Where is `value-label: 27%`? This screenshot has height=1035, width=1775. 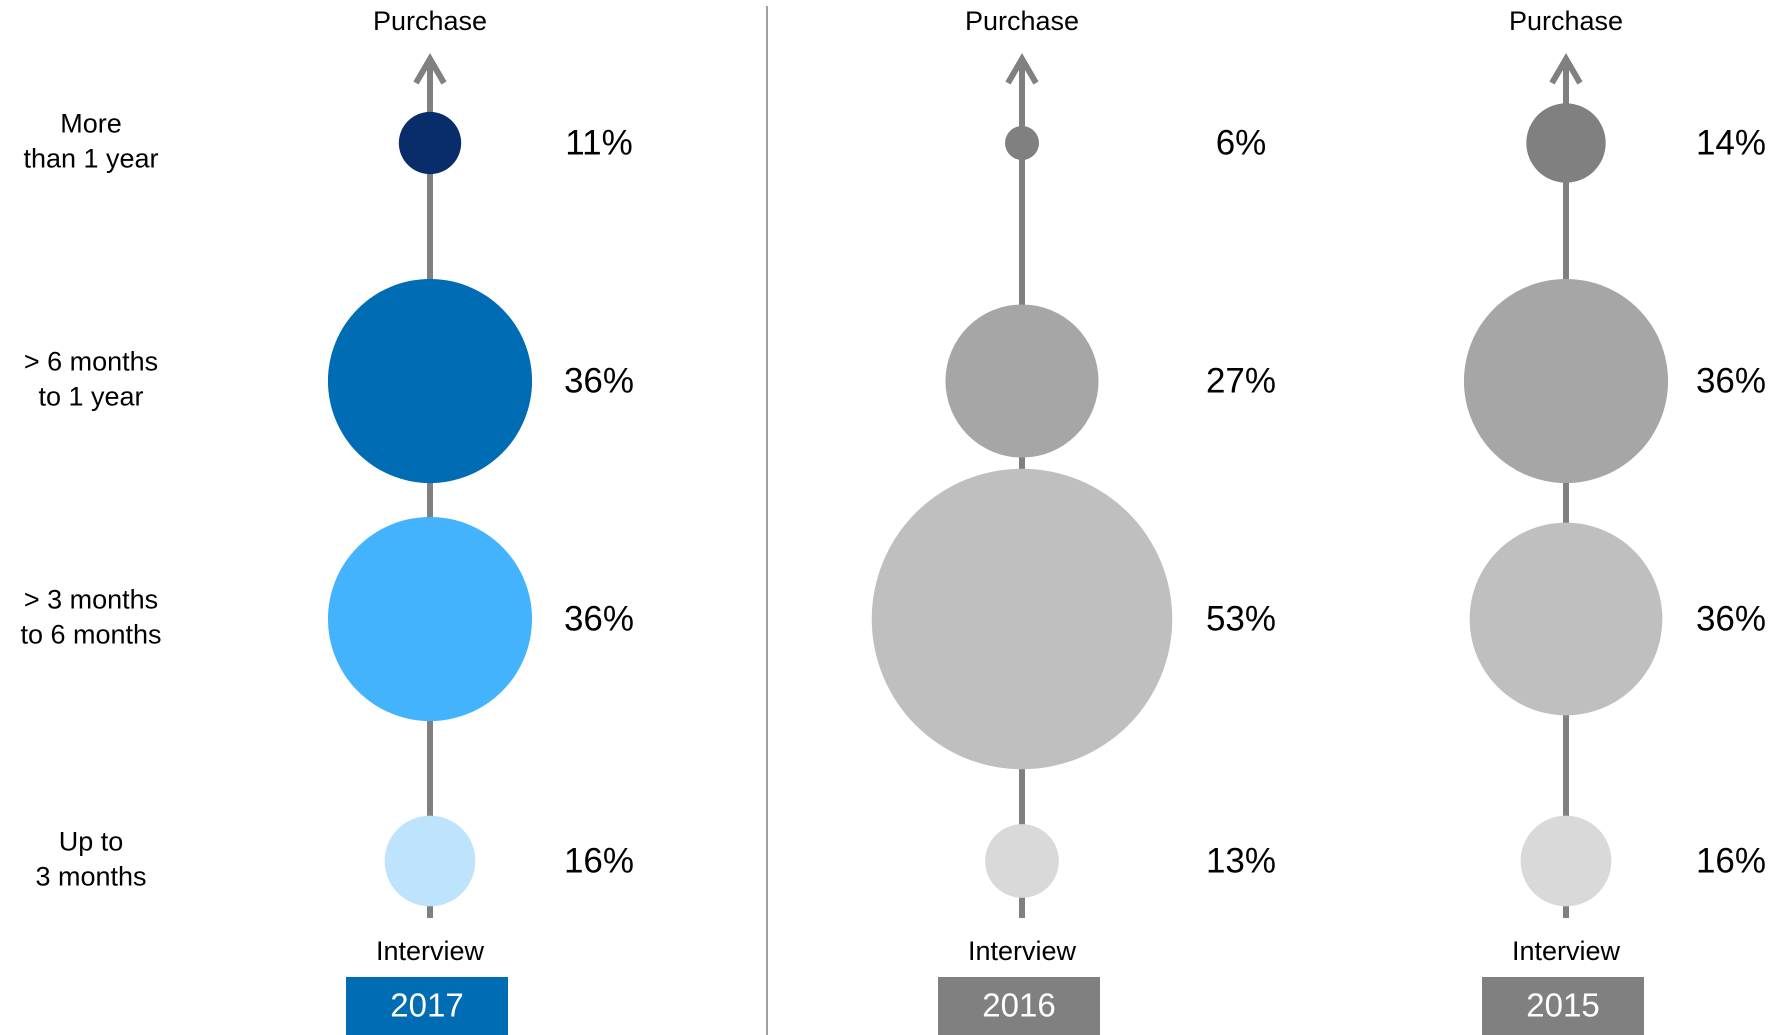
value-label: 27% is located at coordinates (1241, 380).